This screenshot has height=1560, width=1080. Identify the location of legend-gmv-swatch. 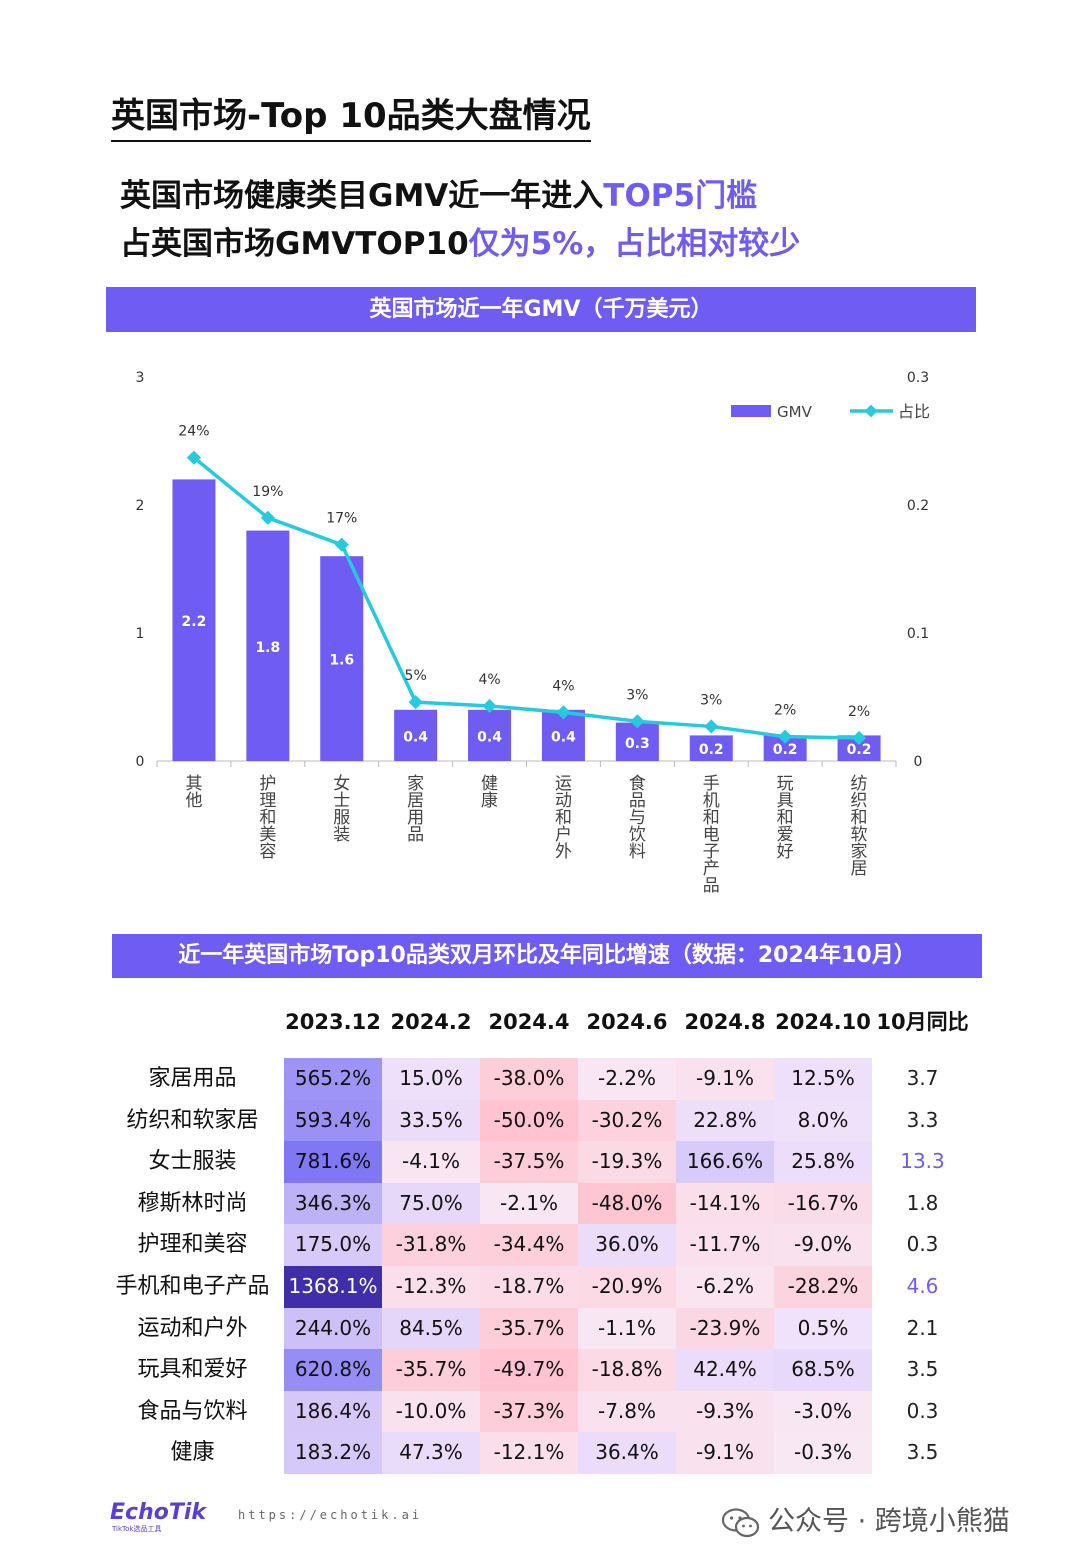
(751, 411).